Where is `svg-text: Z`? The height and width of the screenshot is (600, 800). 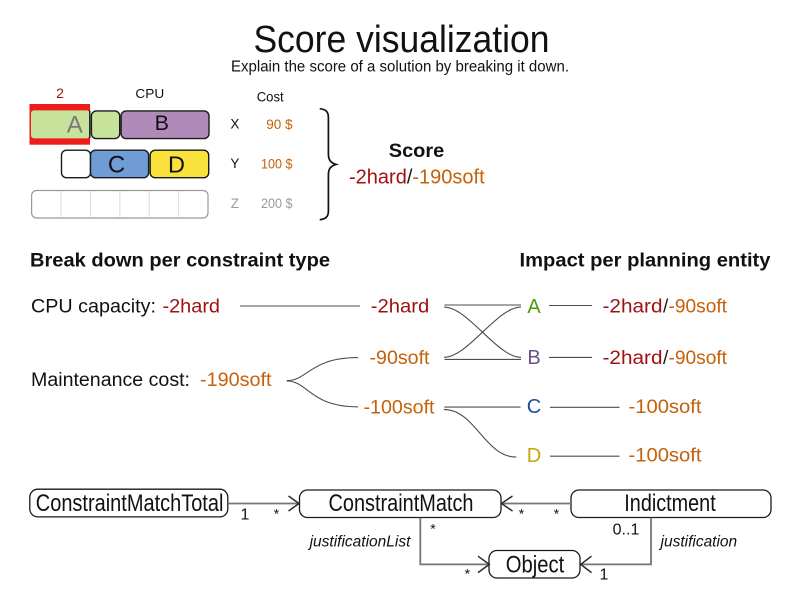 svg-text: Z is located at coordinates (235, 203).